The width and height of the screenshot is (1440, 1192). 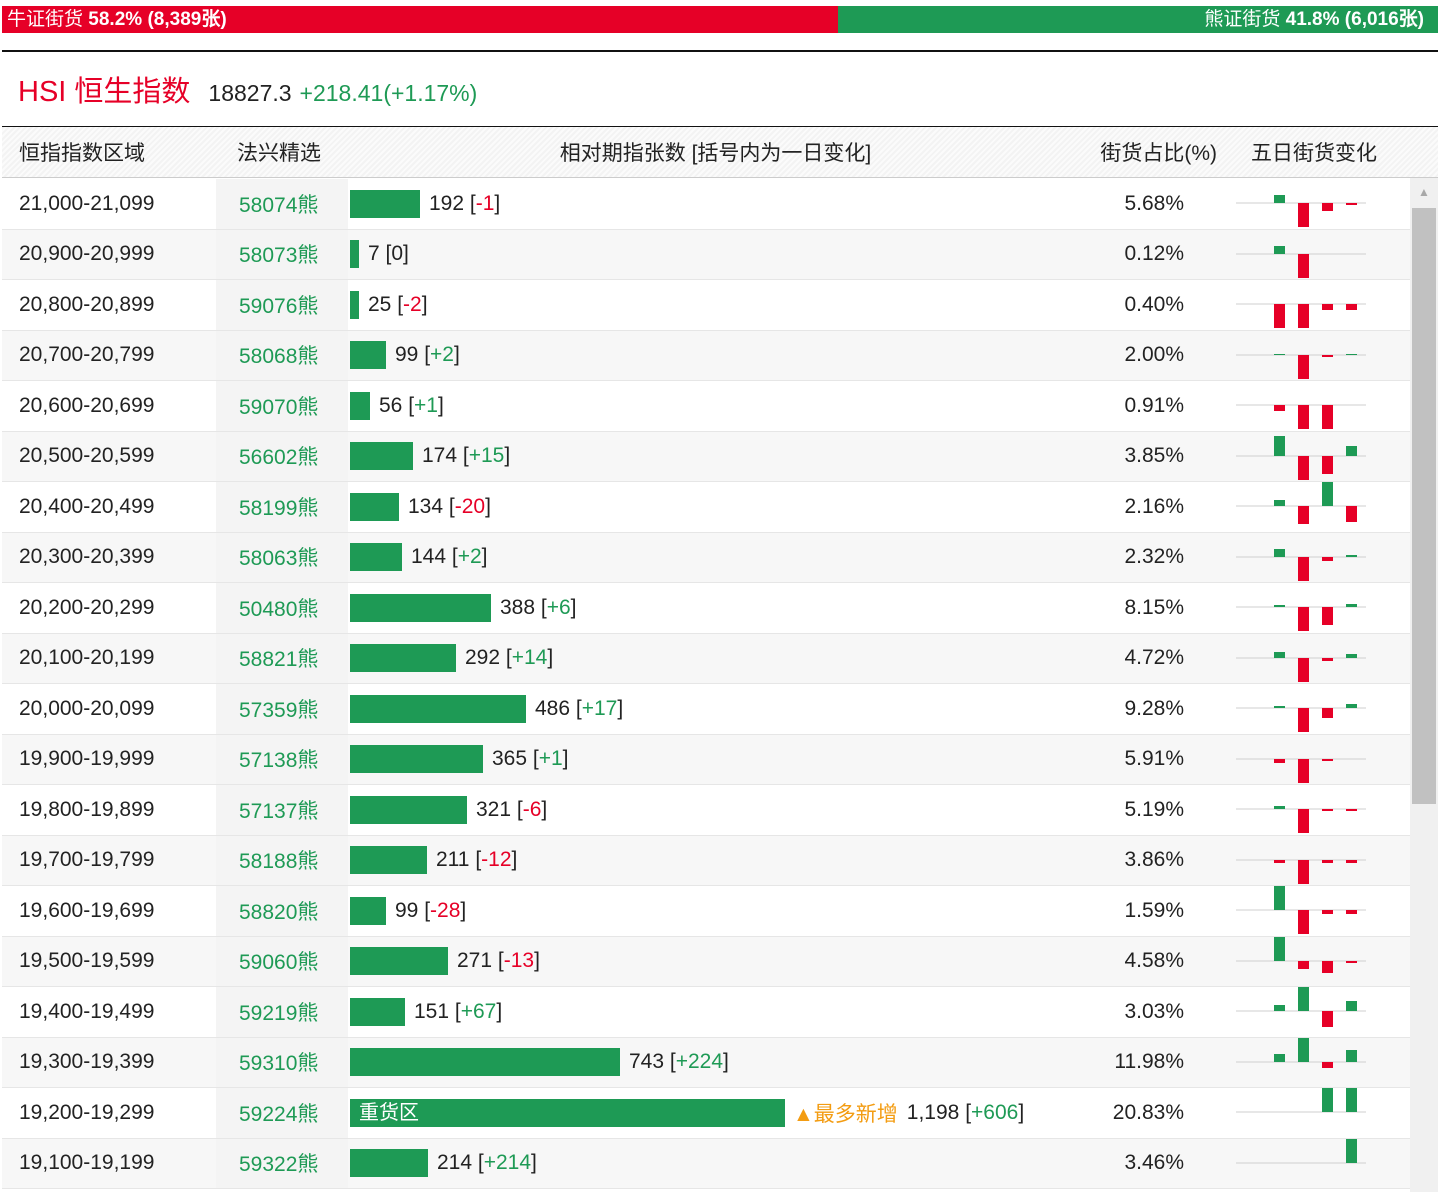 I want to click on header-pick: 法兴精选, so click(x=279, y=153).